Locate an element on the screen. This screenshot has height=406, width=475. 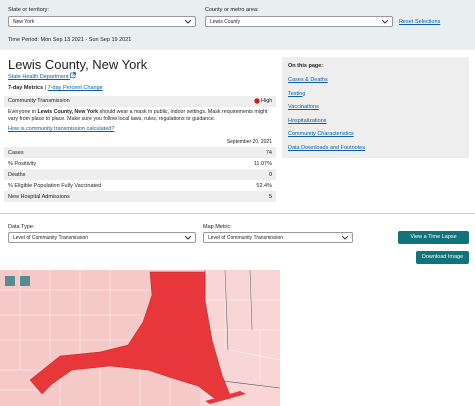
tab-link: 7-day Percent Change is located at coordinates (75, 88).